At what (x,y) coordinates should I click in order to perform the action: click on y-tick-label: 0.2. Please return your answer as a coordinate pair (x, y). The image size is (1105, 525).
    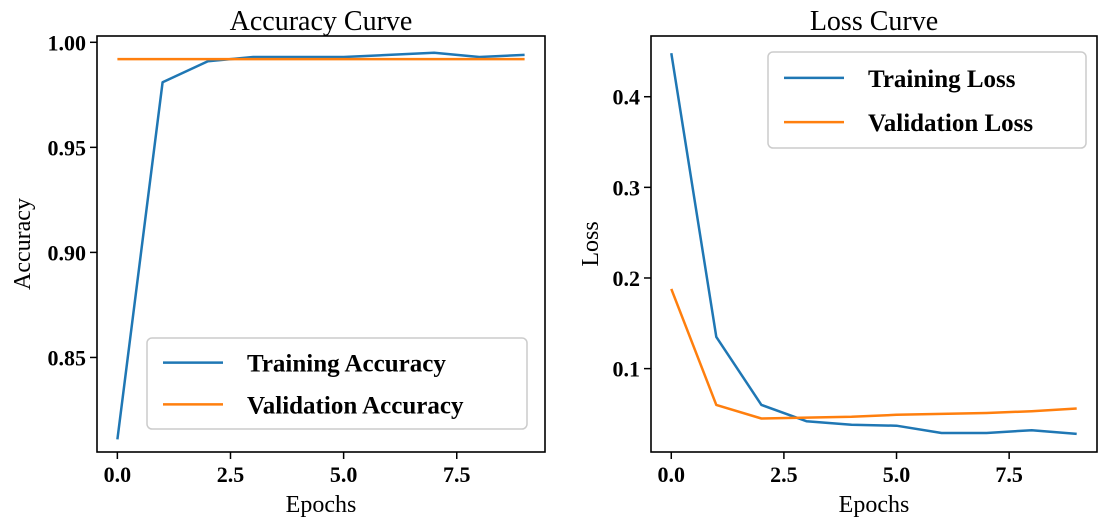
    Looking at the image, I should click on (627, 278).